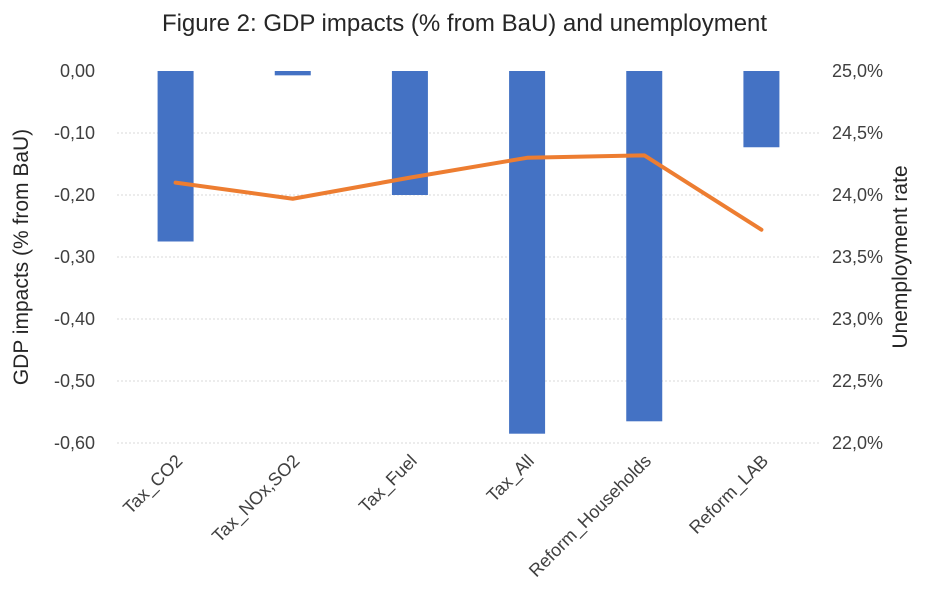  What do you see at coordinates (74, 133) in the screenshot?
I see `y-tick-label: -0,10` at bounding box center [74, 133].